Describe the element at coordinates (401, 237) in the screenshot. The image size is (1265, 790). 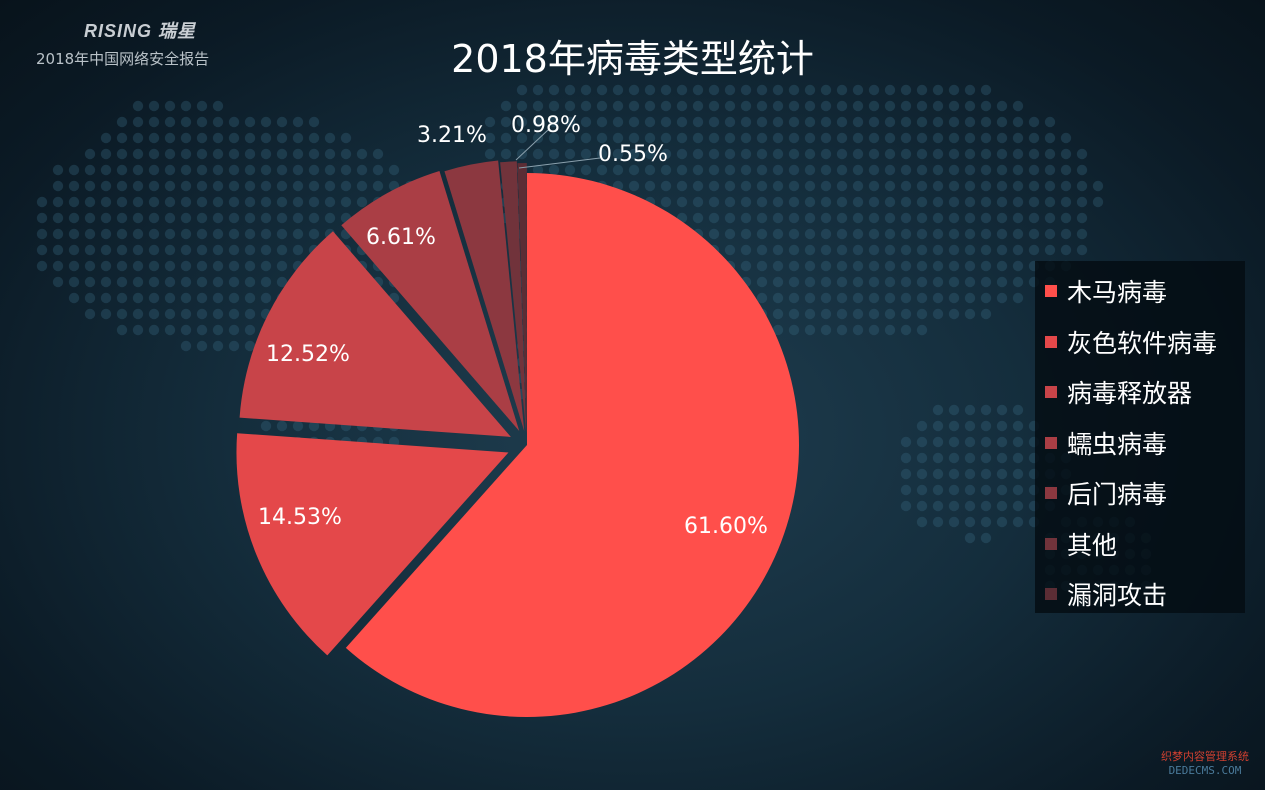
I see `data-label-4: 6.61%` at that location.